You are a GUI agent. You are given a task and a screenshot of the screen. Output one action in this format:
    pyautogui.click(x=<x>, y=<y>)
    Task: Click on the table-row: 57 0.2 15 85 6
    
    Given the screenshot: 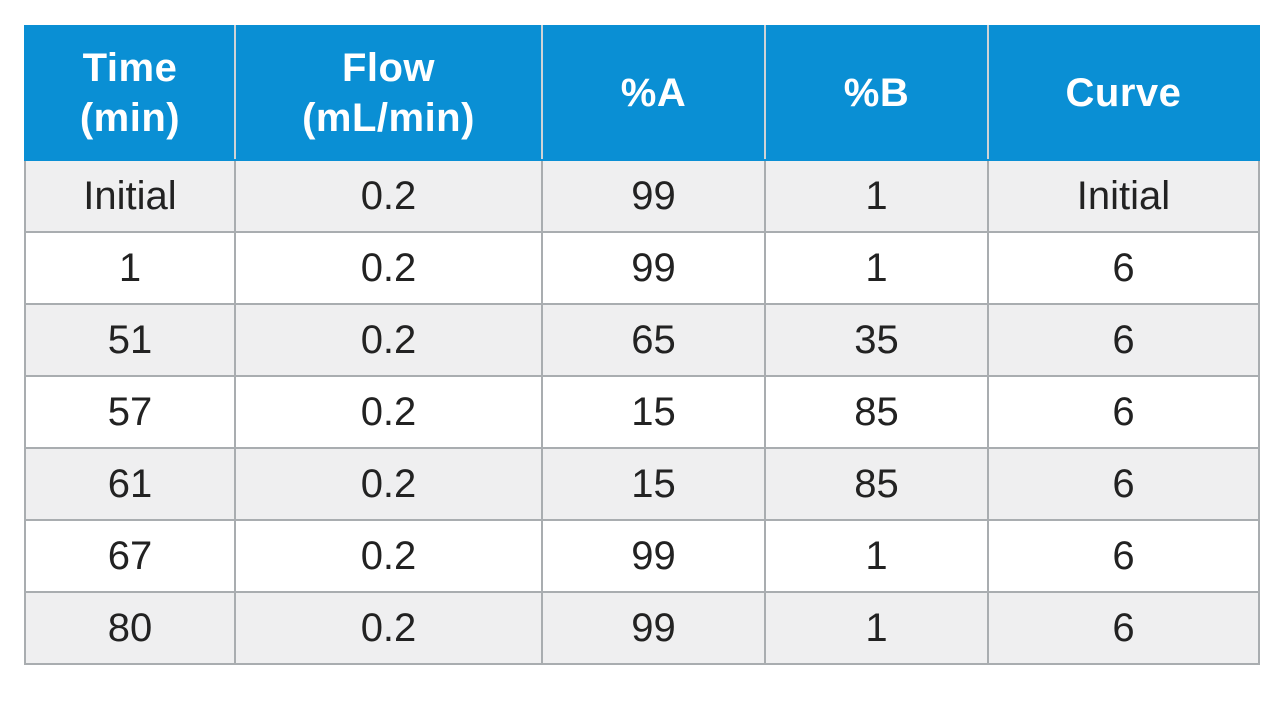 What is the action you would take?
    pyautogui.click(x=642, y=412)
    